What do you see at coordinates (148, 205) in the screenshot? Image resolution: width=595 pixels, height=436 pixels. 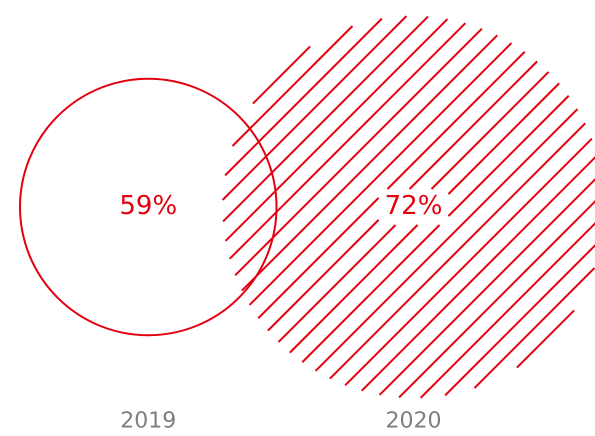 I see `data-label: 59%` at bounding box center [148, 205].